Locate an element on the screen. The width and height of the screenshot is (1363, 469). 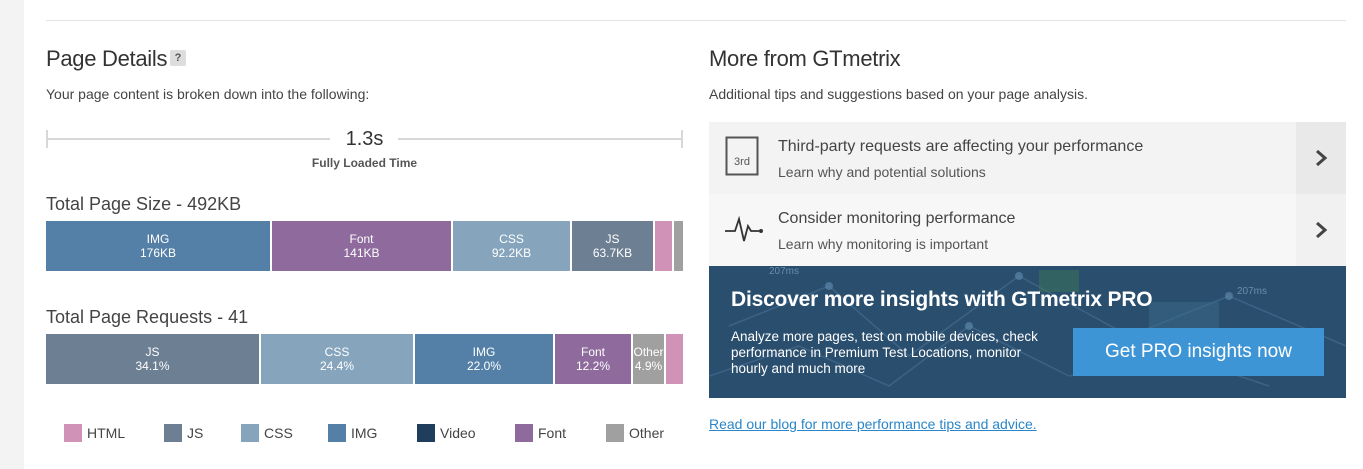
tip-subtitle: Learn why monitoring is important is located at coordinates (883, 244).